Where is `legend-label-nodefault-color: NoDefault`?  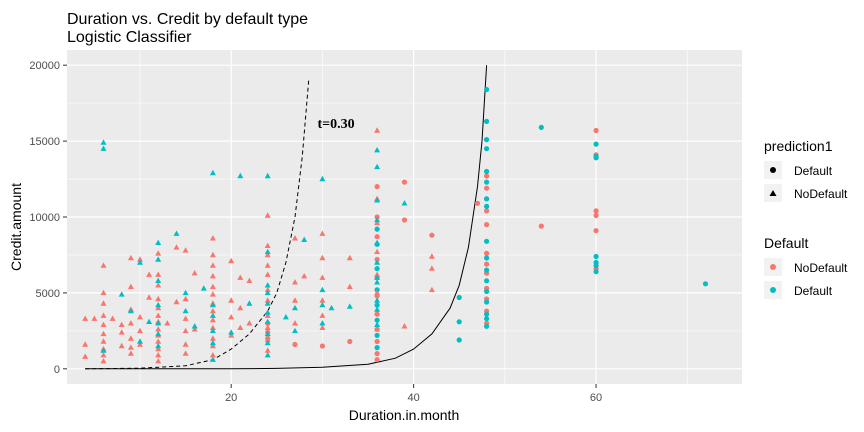 legend-label-nodefault-color: NoDefault is located at coordinates (821, 268).